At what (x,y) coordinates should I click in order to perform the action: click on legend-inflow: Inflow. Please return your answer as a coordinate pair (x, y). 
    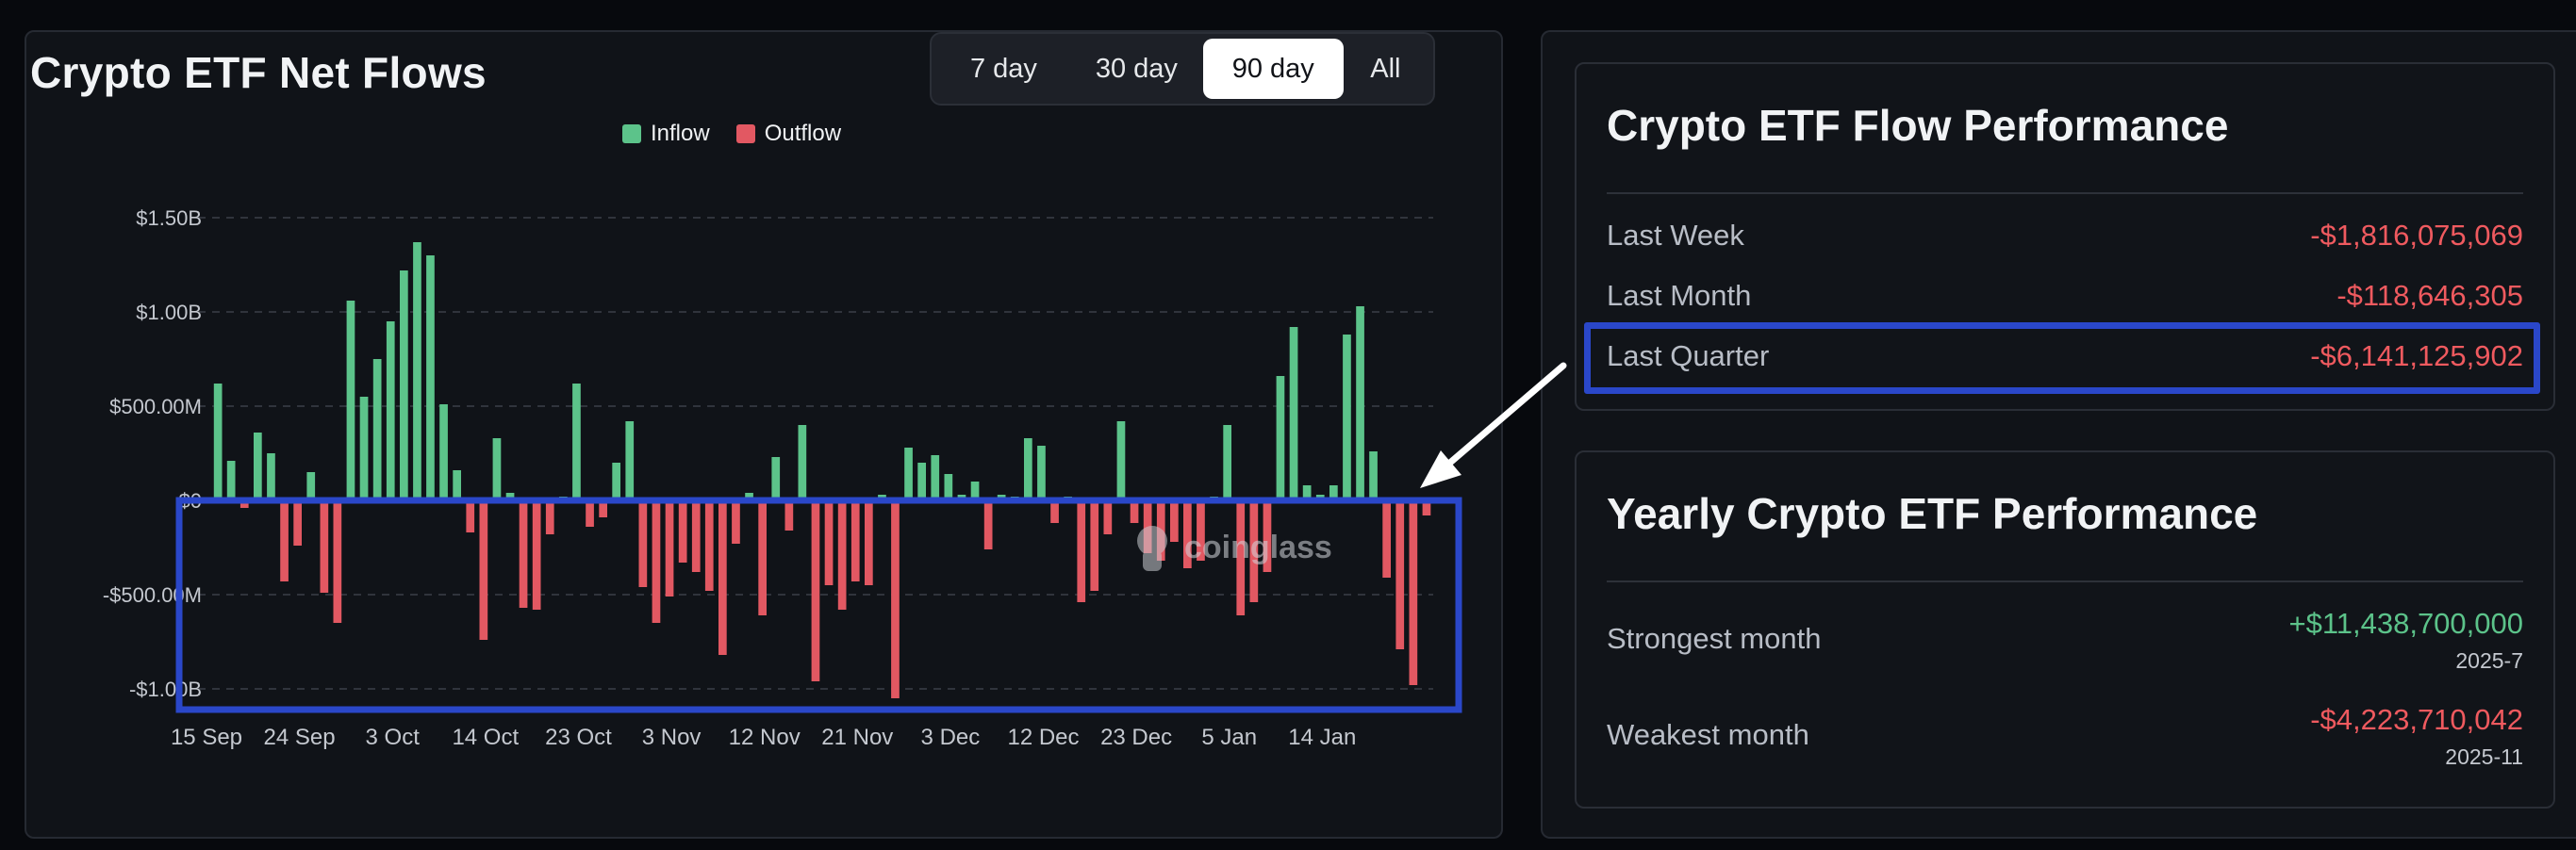
    Looking at the image, I should click on (666, 134).